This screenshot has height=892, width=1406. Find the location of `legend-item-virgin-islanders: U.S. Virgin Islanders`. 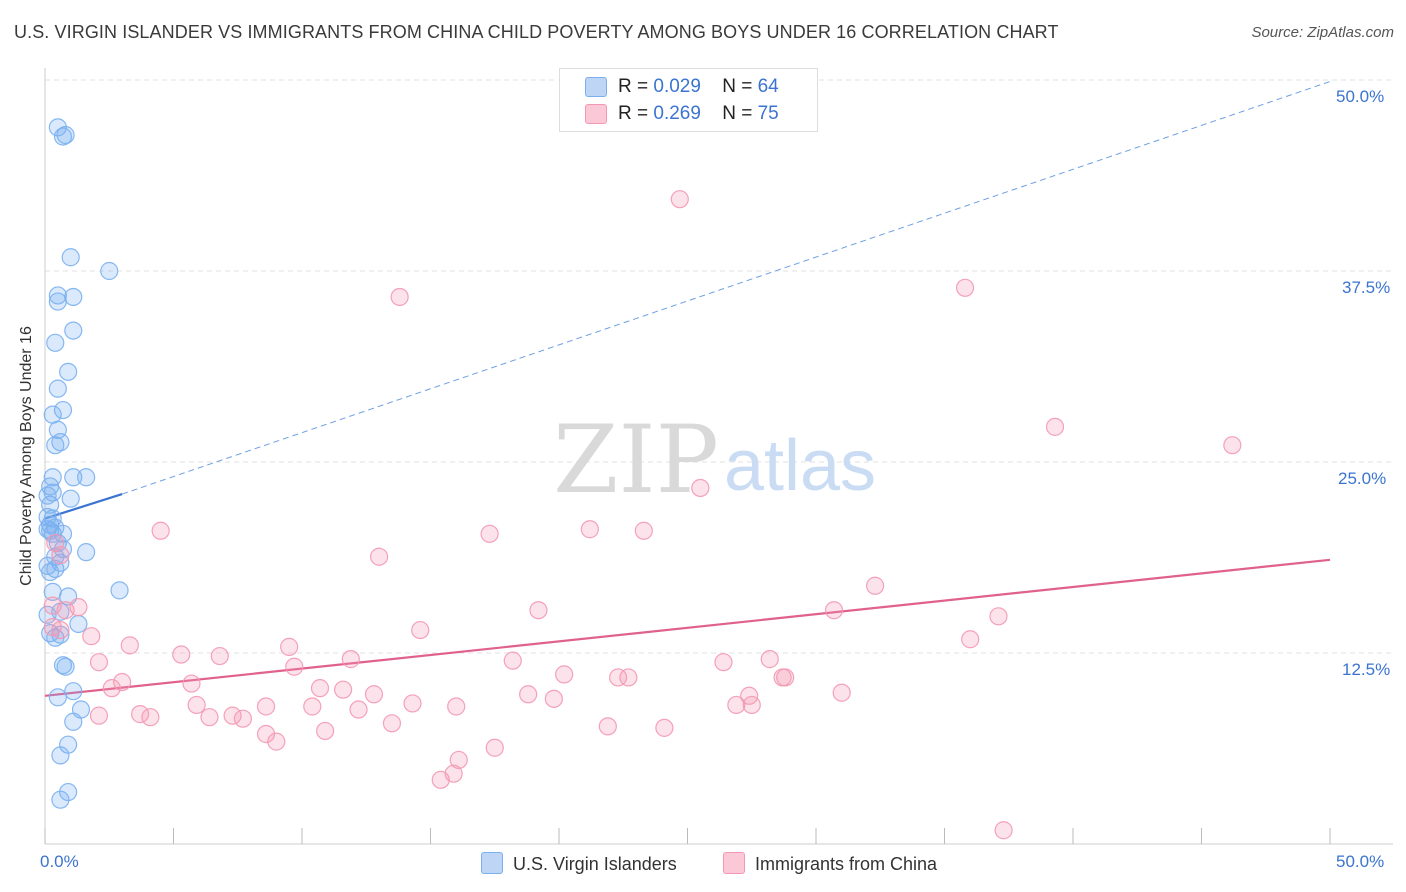

legend-item-virgin-islanders: U.S. Virgin Islanders is located at coordinates (579, 863).